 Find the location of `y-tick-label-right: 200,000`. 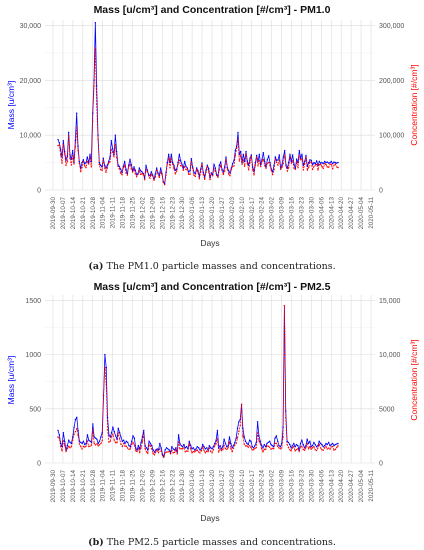

y-tick-label-right: 200,000 is located at coordinates (391, 81).